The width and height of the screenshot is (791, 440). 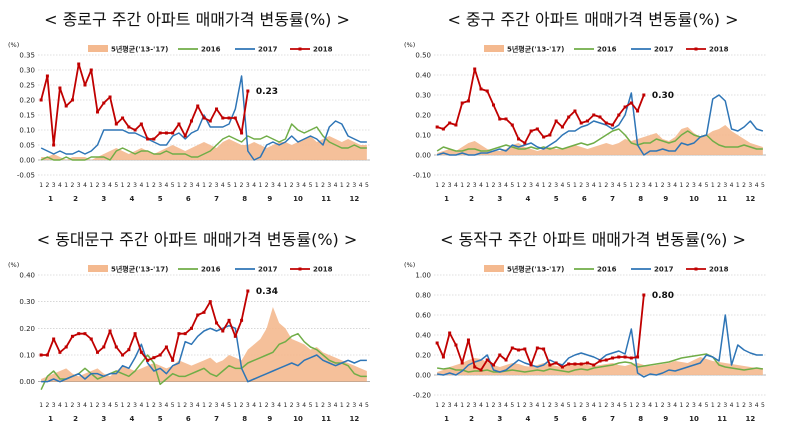 What do you see at coordinates (139, 49) in the screenshot?
I see `legend-5yr-average-label: 5년평균('13-'17)` at bounding box center [139, 49].